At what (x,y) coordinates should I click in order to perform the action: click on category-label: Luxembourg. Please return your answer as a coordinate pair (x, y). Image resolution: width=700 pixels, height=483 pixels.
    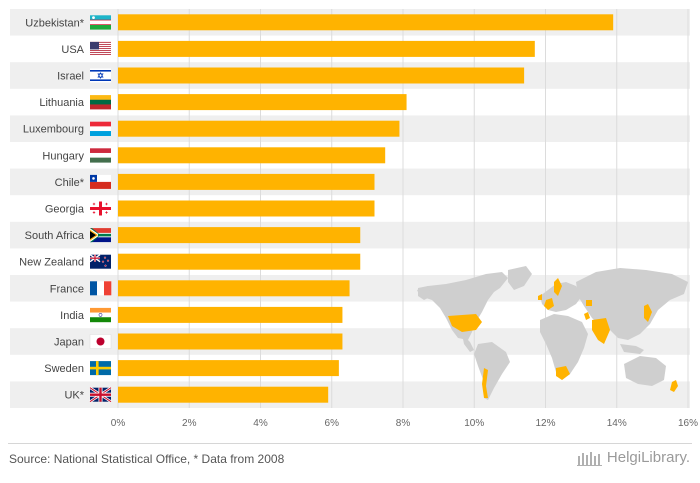
    Looking at the image, I should click on (53, 130).